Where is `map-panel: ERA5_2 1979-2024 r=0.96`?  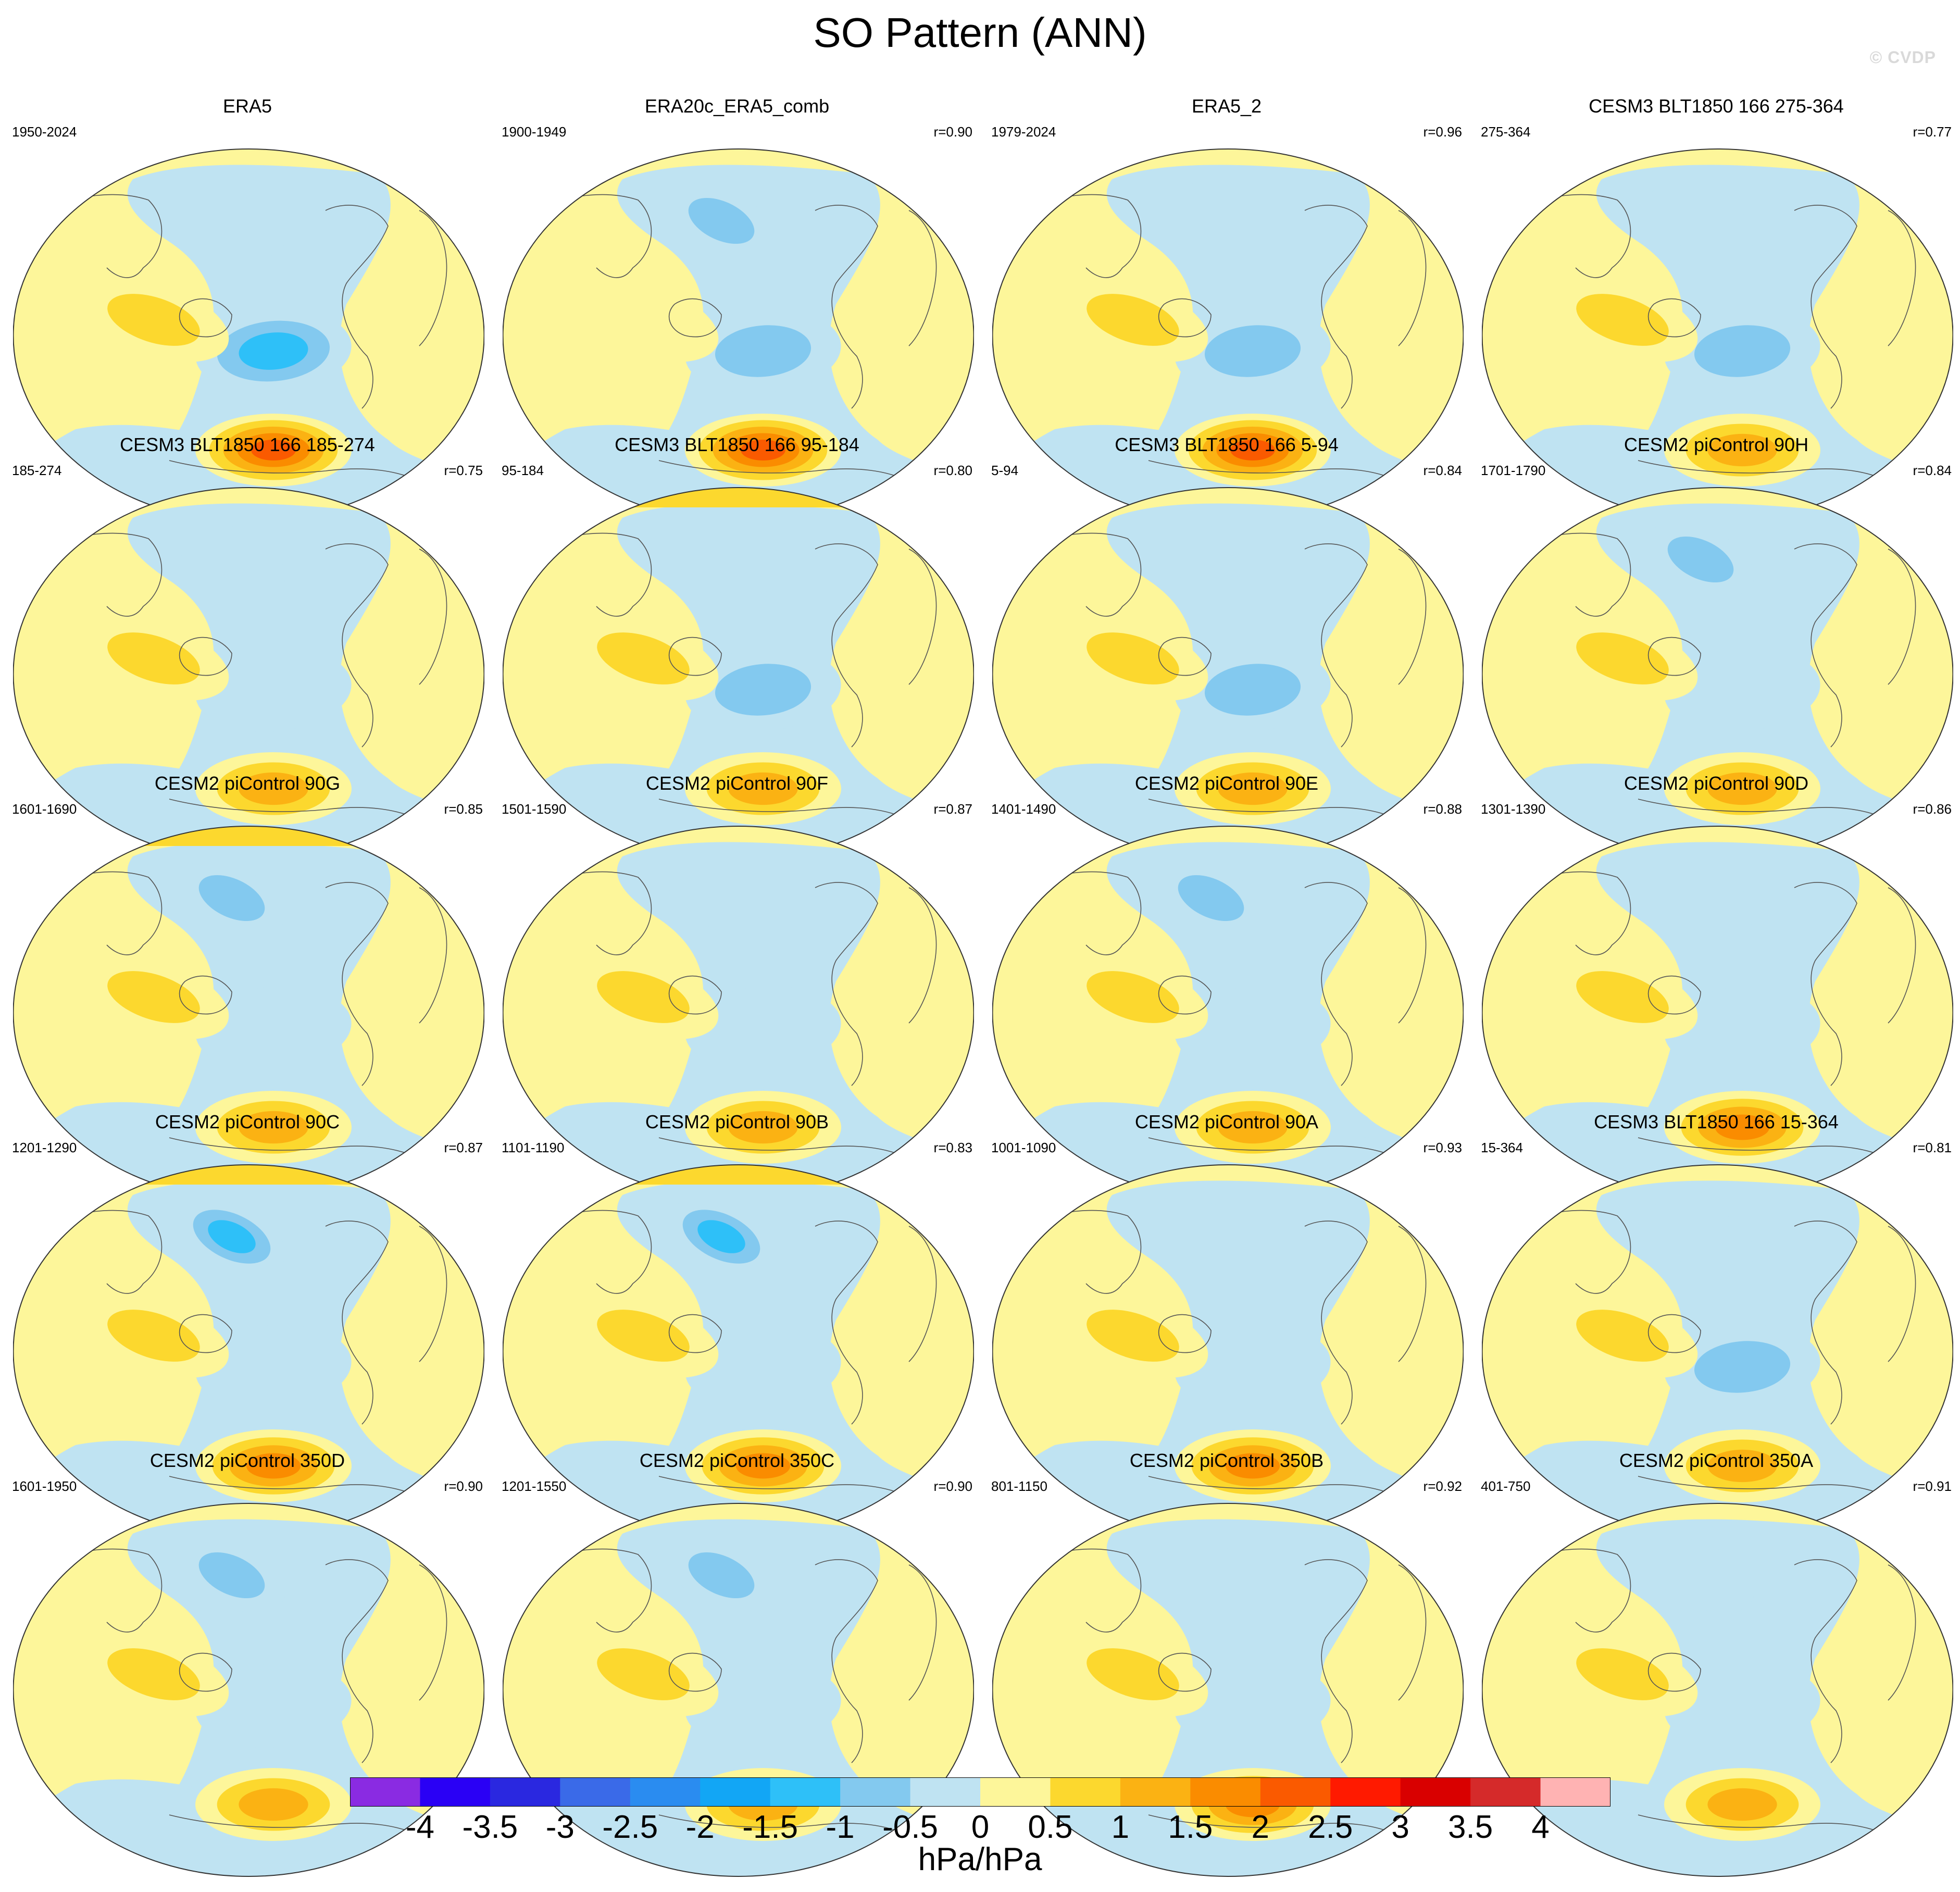
map-panel: ERA5_2 1979-2024 r=0.96 is located at coordinates (1227, 316).